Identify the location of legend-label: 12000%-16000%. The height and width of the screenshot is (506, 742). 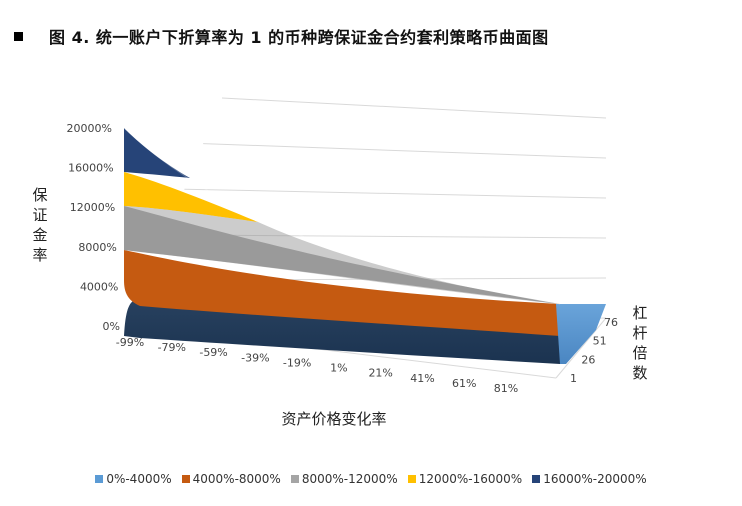
(470, 479).